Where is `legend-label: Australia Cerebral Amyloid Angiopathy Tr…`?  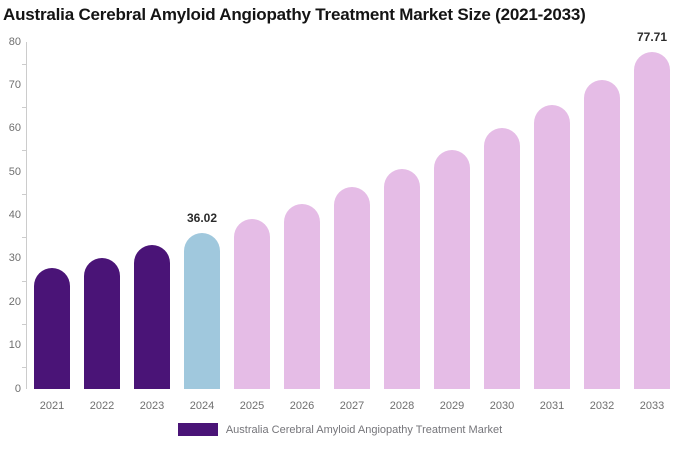
legend-label: Australia Cerebral Amyloid Angiopathy Tr… is located at coordinates (364, 429).